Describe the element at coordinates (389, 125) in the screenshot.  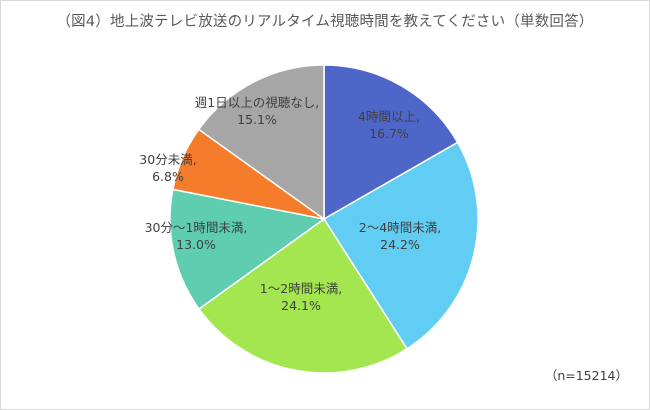
I see `data-label-1: 4時間以上, 16.7%` at that location.